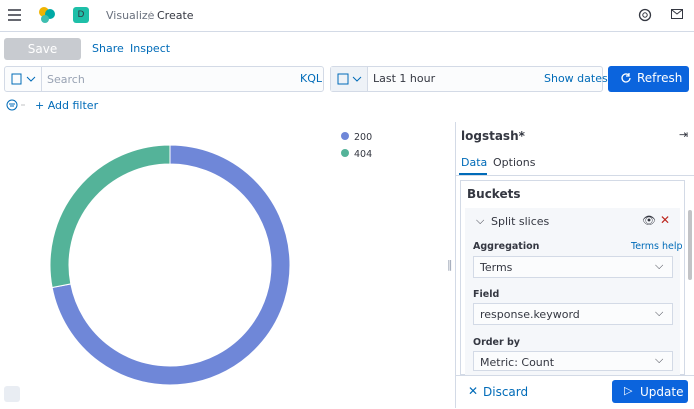 The width and height of the screenshot is (694, 409). I want to click on update-icon: ▷, so click(628, 390).